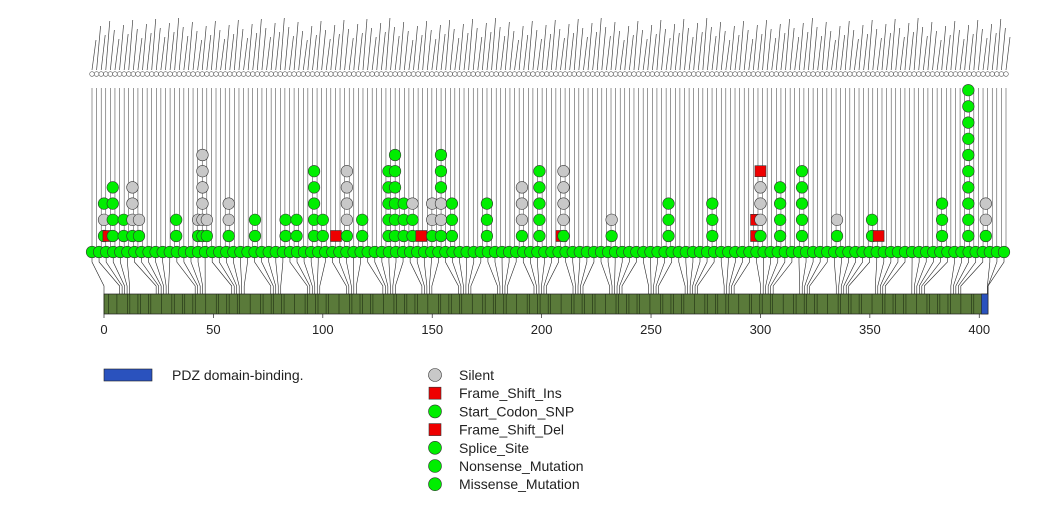 The width and height of the screenshot is (1047, 524). What do you see at coordinates (761, 329) in the screenshot?
I see `x-axis-tick-label: 300` at bounding box center [761, 329].